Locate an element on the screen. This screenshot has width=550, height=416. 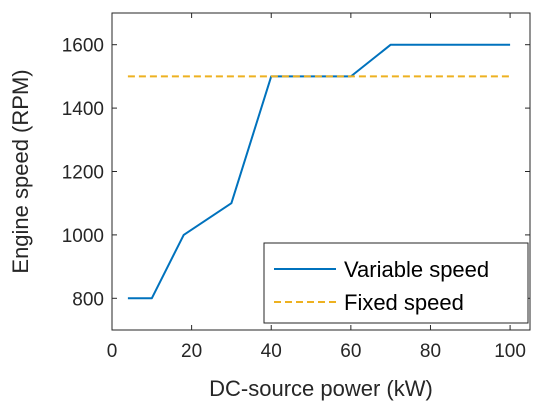
legend-label: Variable speed is located at coordinates (416, 269).